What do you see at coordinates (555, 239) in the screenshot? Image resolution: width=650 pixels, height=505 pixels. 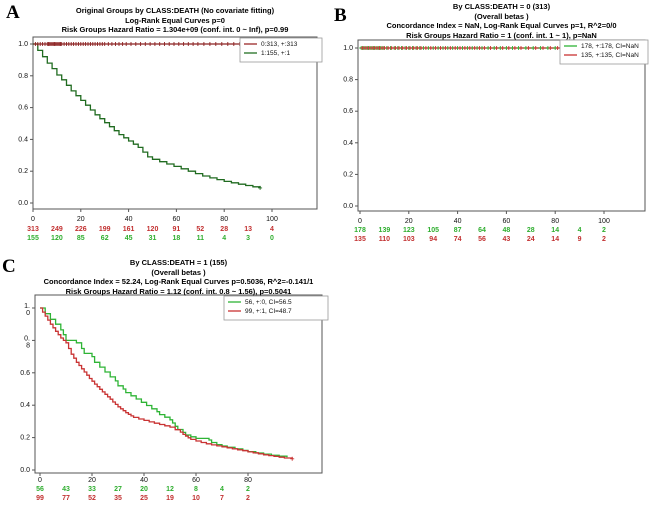 I see `risk-number: 14` at bounding box center [555, 239].